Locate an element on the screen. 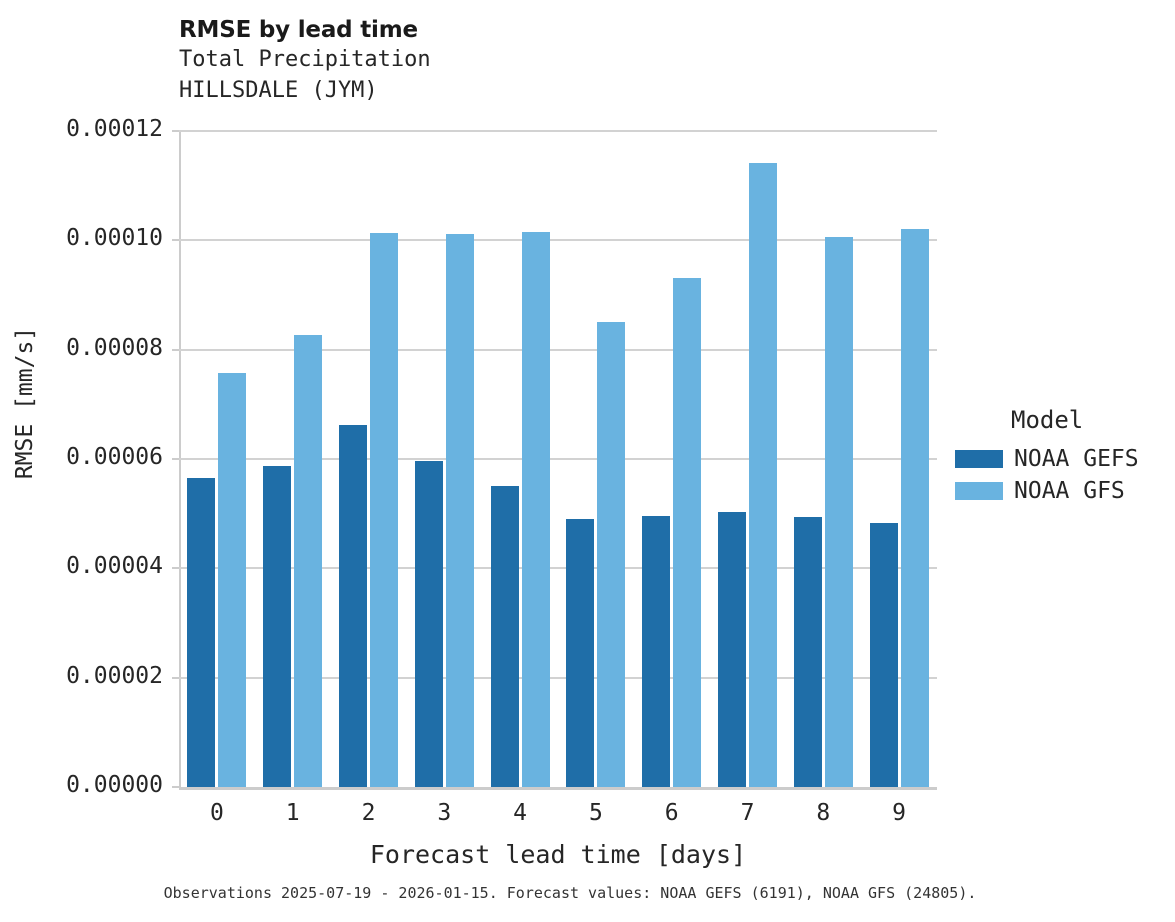 The image size is (1175, 922). y-axis-tick-label: 0.00010 is located at coordinates (114, 238).